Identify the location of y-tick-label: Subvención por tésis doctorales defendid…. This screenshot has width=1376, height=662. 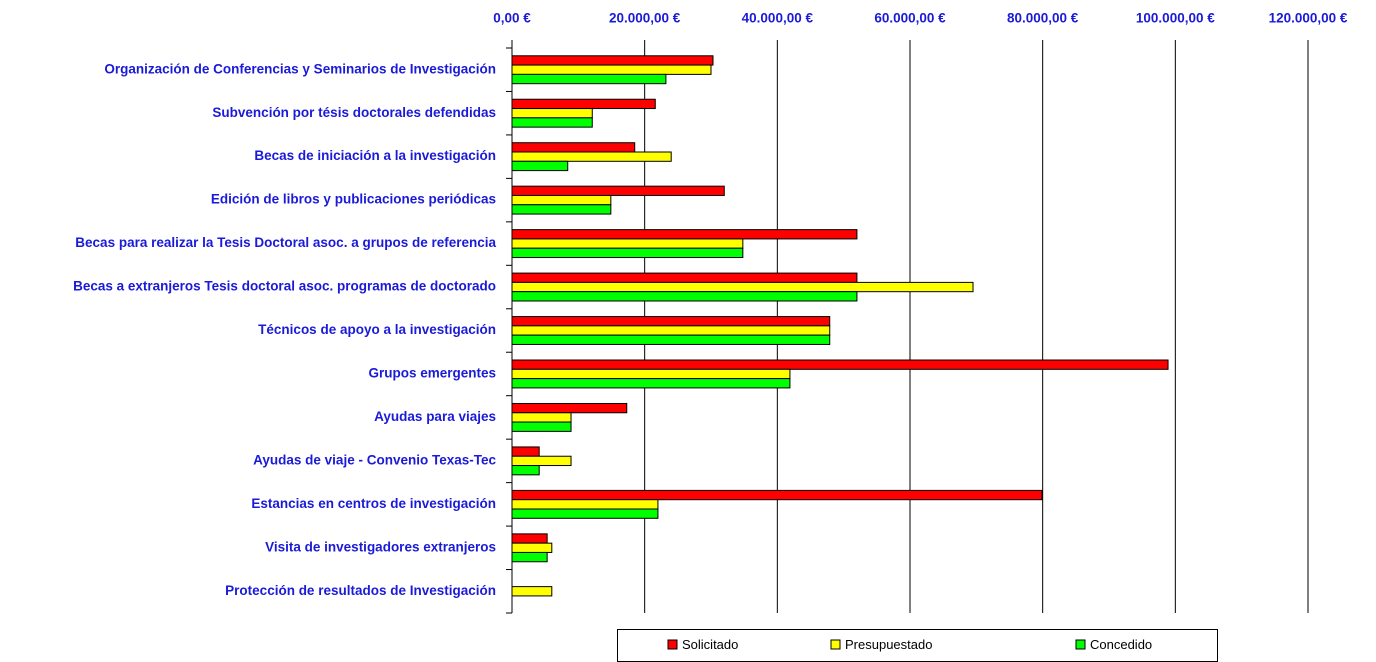
(354, 112).